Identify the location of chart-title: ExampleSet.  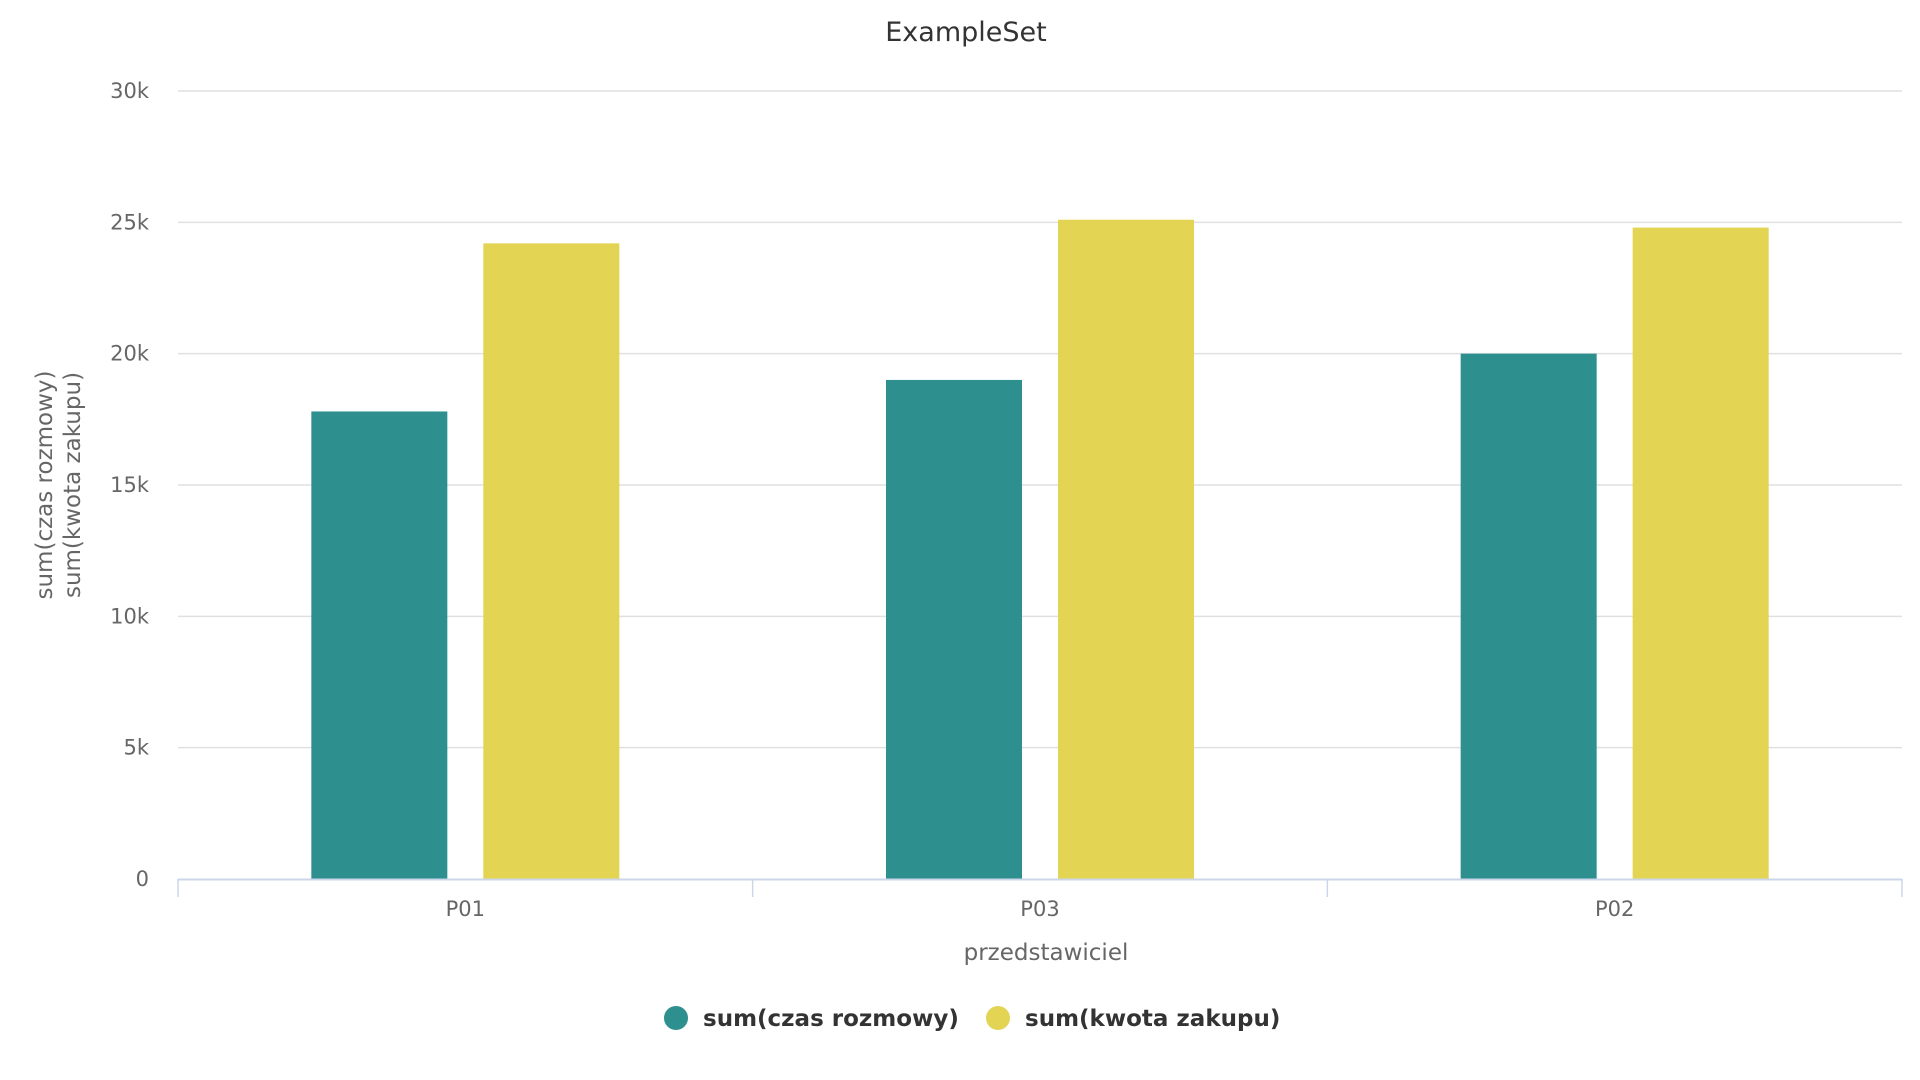
(965, 32).